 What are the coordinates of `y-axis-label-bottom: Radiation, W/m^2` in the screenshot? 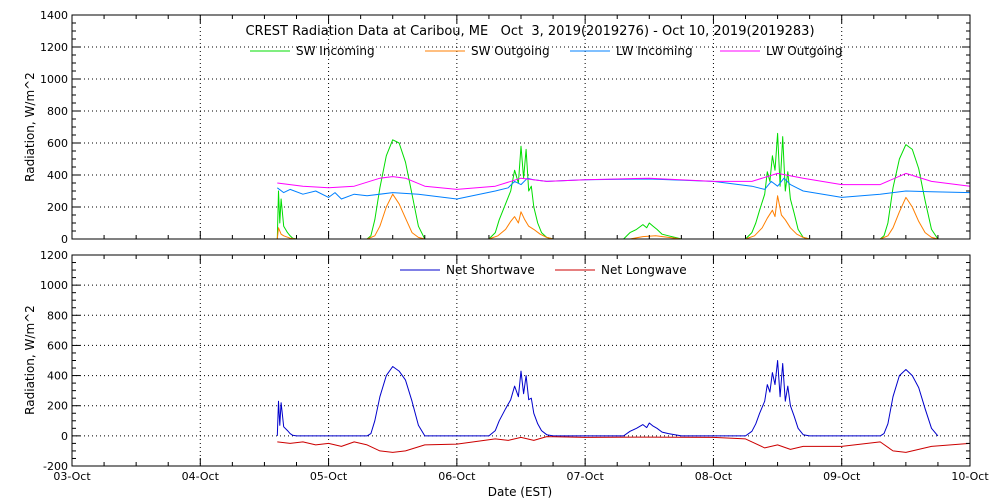 It's located at (30, 360).